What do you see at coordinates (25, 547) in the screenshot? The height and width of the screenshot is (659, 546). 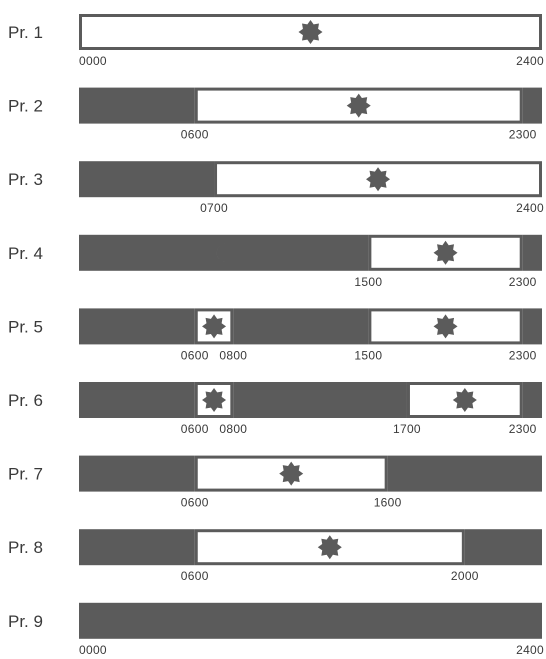 I see `program-label: Pr. 8` at bounding box center [25, 547].